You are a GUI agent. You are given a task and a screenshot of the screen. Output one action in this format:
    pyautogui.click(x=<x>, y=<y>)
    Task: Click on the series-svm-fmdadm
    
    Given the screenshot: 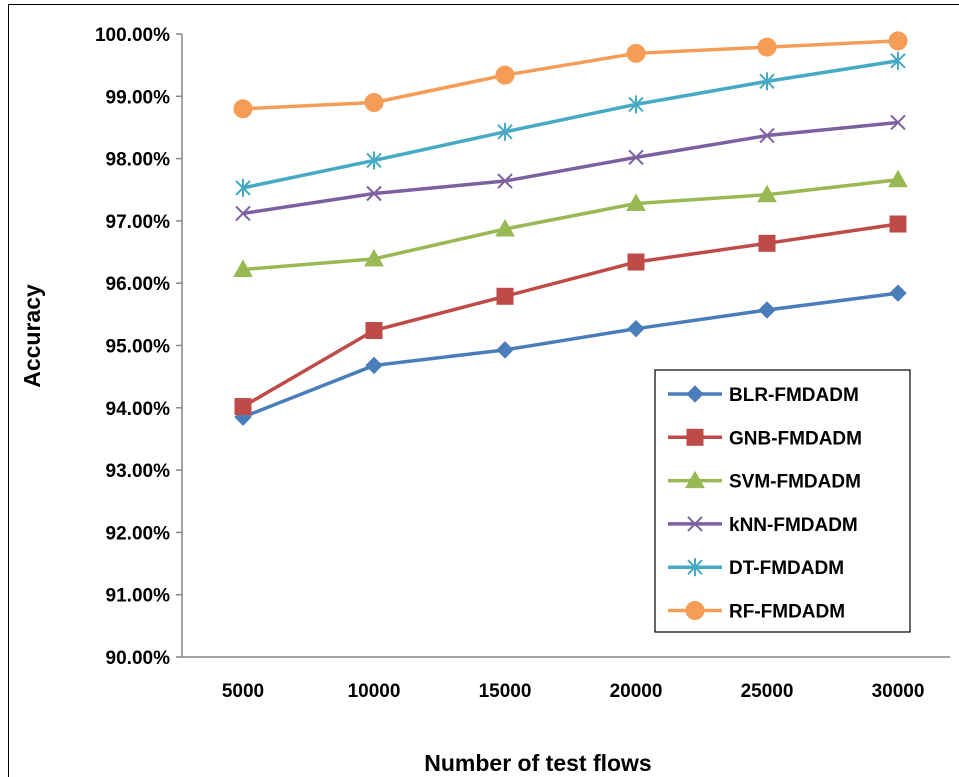 What is the action you would take?
    pyautogui.click(x=570, y=223)
    